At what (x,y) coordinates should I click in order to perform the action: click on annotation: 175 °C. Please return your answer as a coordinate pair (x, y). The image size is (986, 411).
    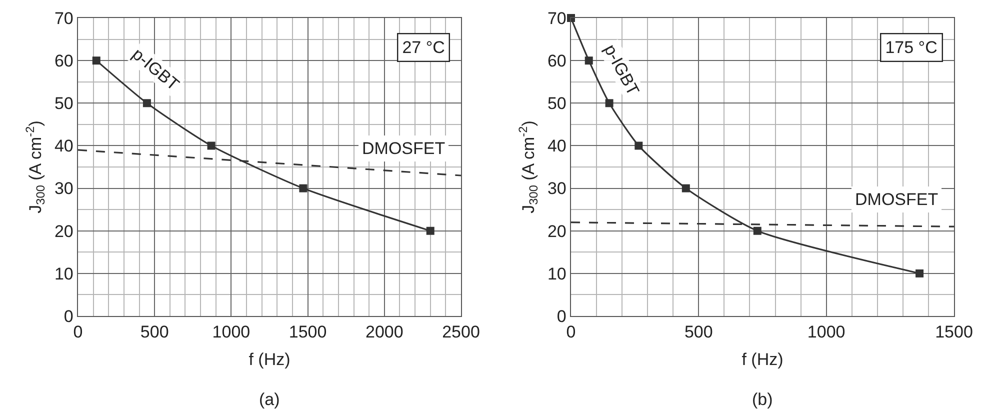
    Looking at the image, I should click on (911, 48).